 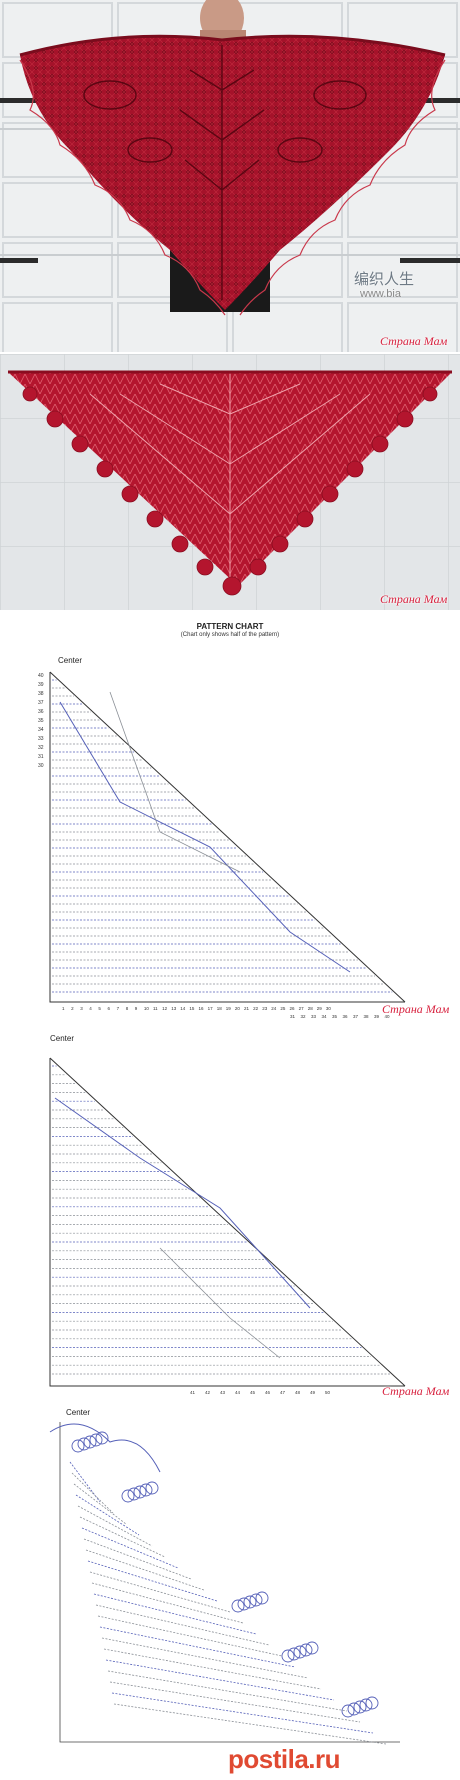 What do you see at coordinates (311, 1008) in the screenshot?
I see `stitch-number: 28` at bounding box center [311, 1008].